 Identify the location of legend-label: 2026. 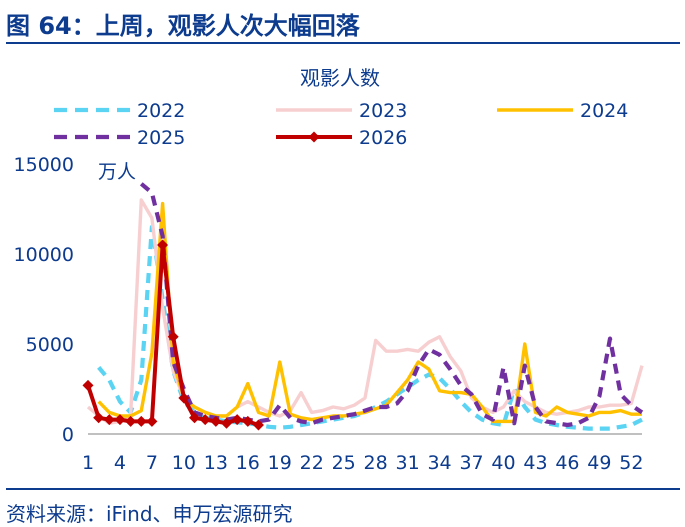
(383, 138).